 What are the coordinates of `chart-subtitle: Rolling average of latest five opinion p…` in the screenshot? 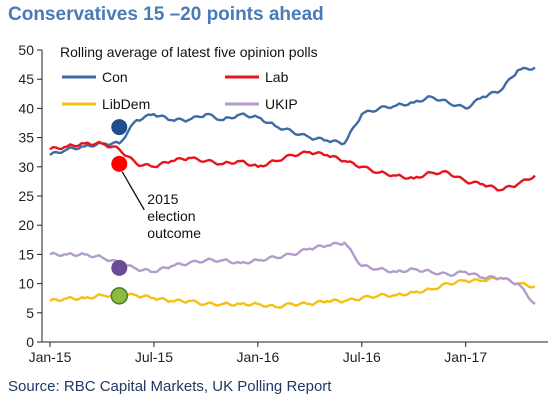 It's located at (189, 52).